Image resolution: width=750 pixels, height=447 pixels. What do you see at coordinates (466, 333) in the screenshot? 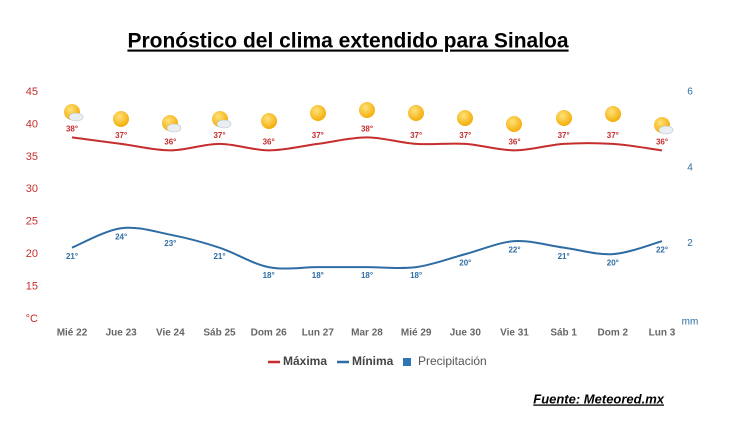
I see `x-tick-label: Jue 30` at bounding box center [466, 333].